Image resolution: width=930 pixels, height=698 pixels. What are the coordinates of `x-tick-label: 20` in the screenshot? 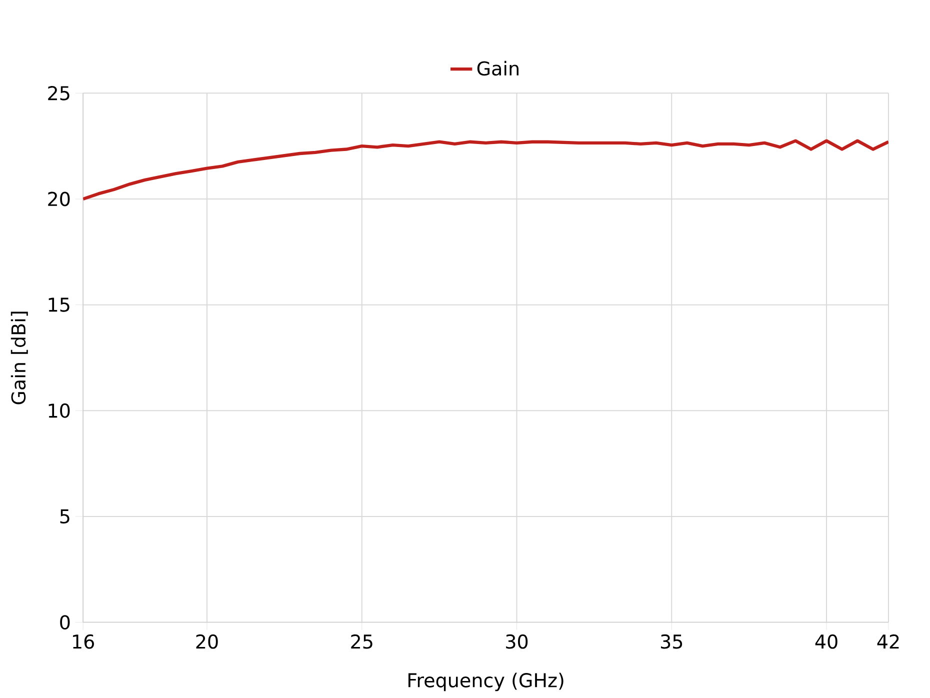 It's located at (207, 641).